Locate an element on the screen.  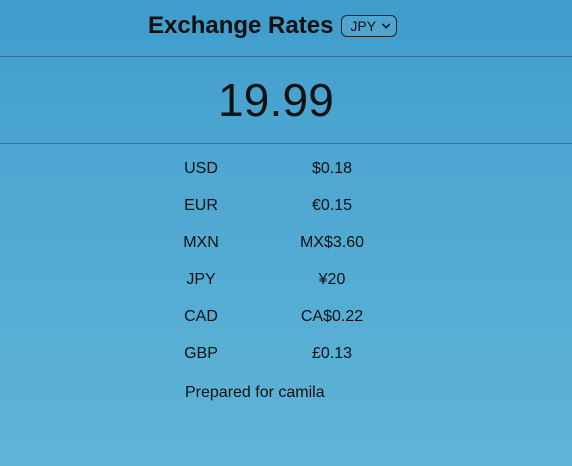
rate-row-cad: CAD CA$0.22 is located at coordinates (286, 326).